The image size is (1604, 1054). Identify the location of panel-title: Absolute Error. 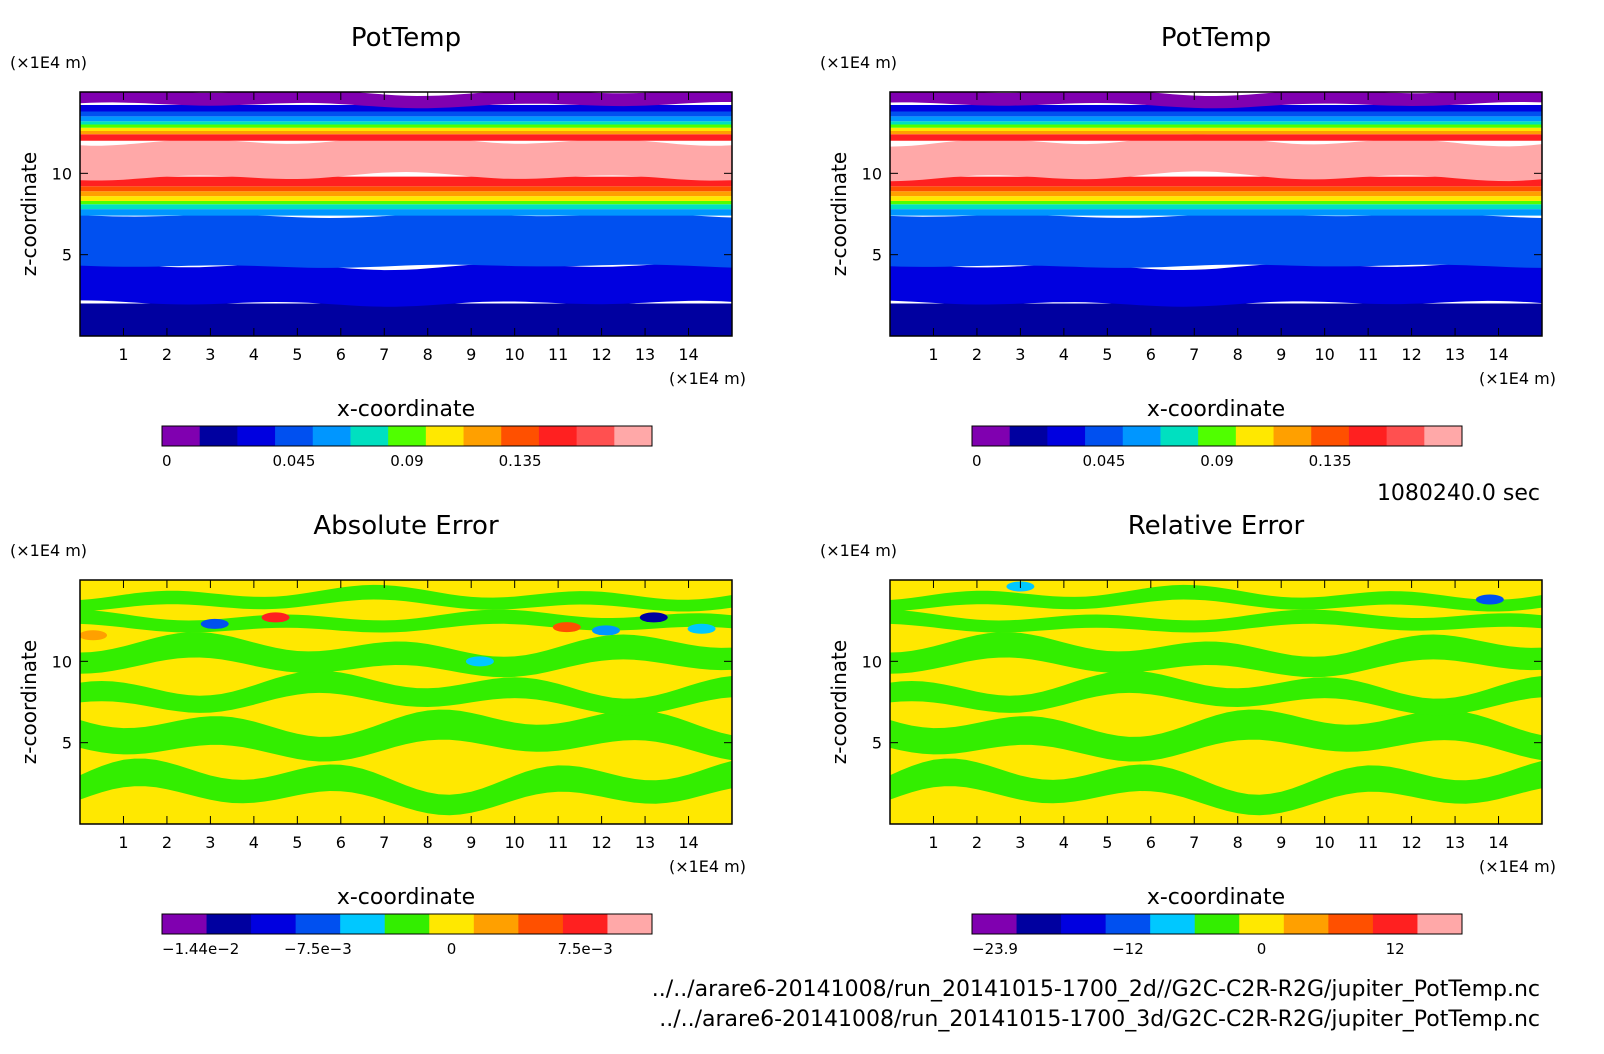
(406, 526).